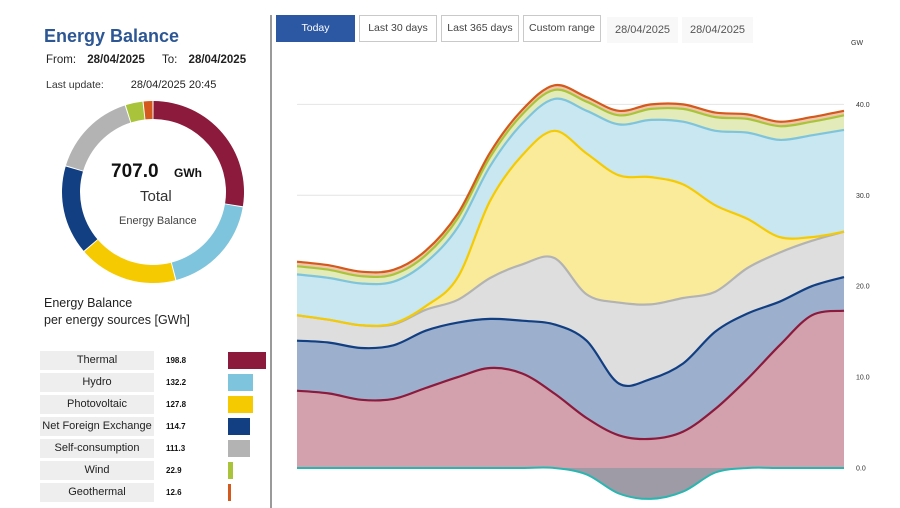 Image resolution: width=900 pixels, height=508 pixels. I want to click on panel-divider, so click(271, 261).